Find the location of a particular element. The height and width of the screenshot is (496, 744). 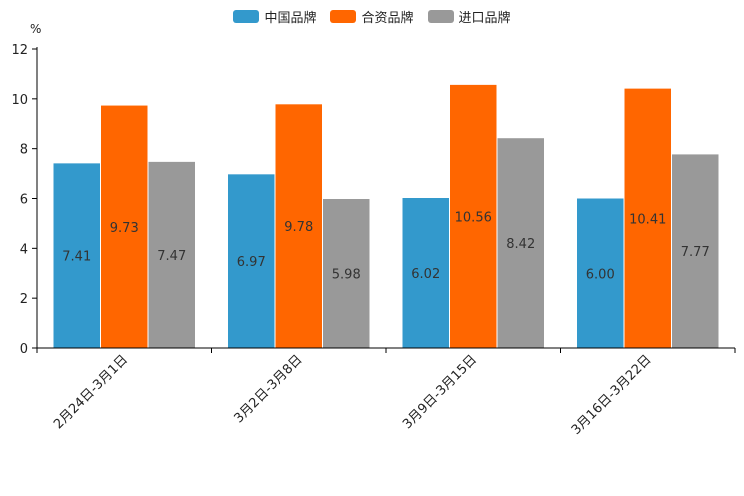

legend-item-imported: 进口品牌 is located at coordinates (469, 16).